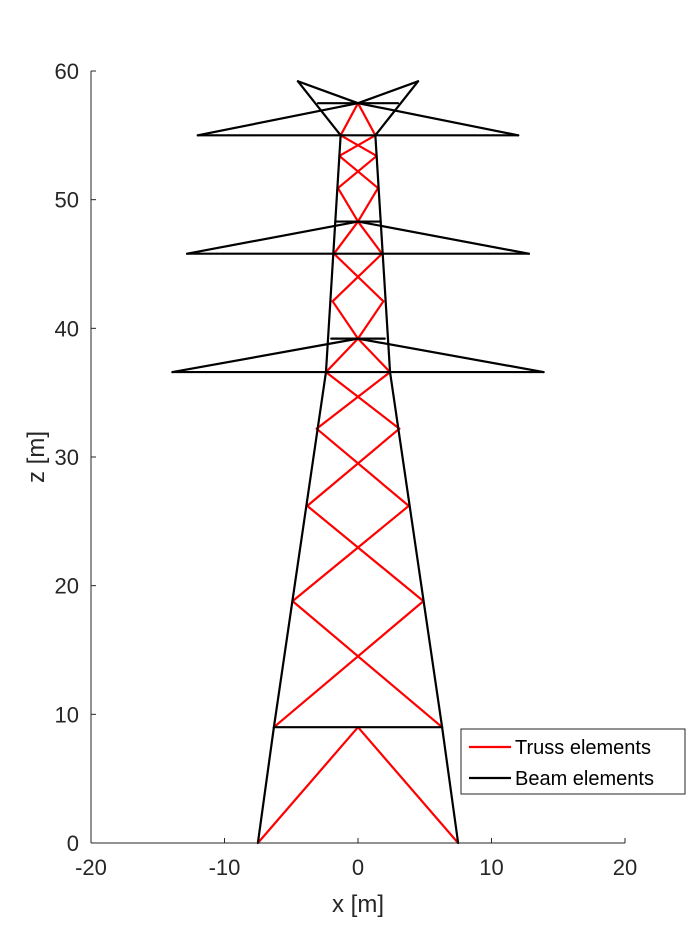 The height and width of the screenshot is (947, 691). Describe the element at coordinates (225, 867) in the screenshot. I see `x-tick-label: -10` at that location.